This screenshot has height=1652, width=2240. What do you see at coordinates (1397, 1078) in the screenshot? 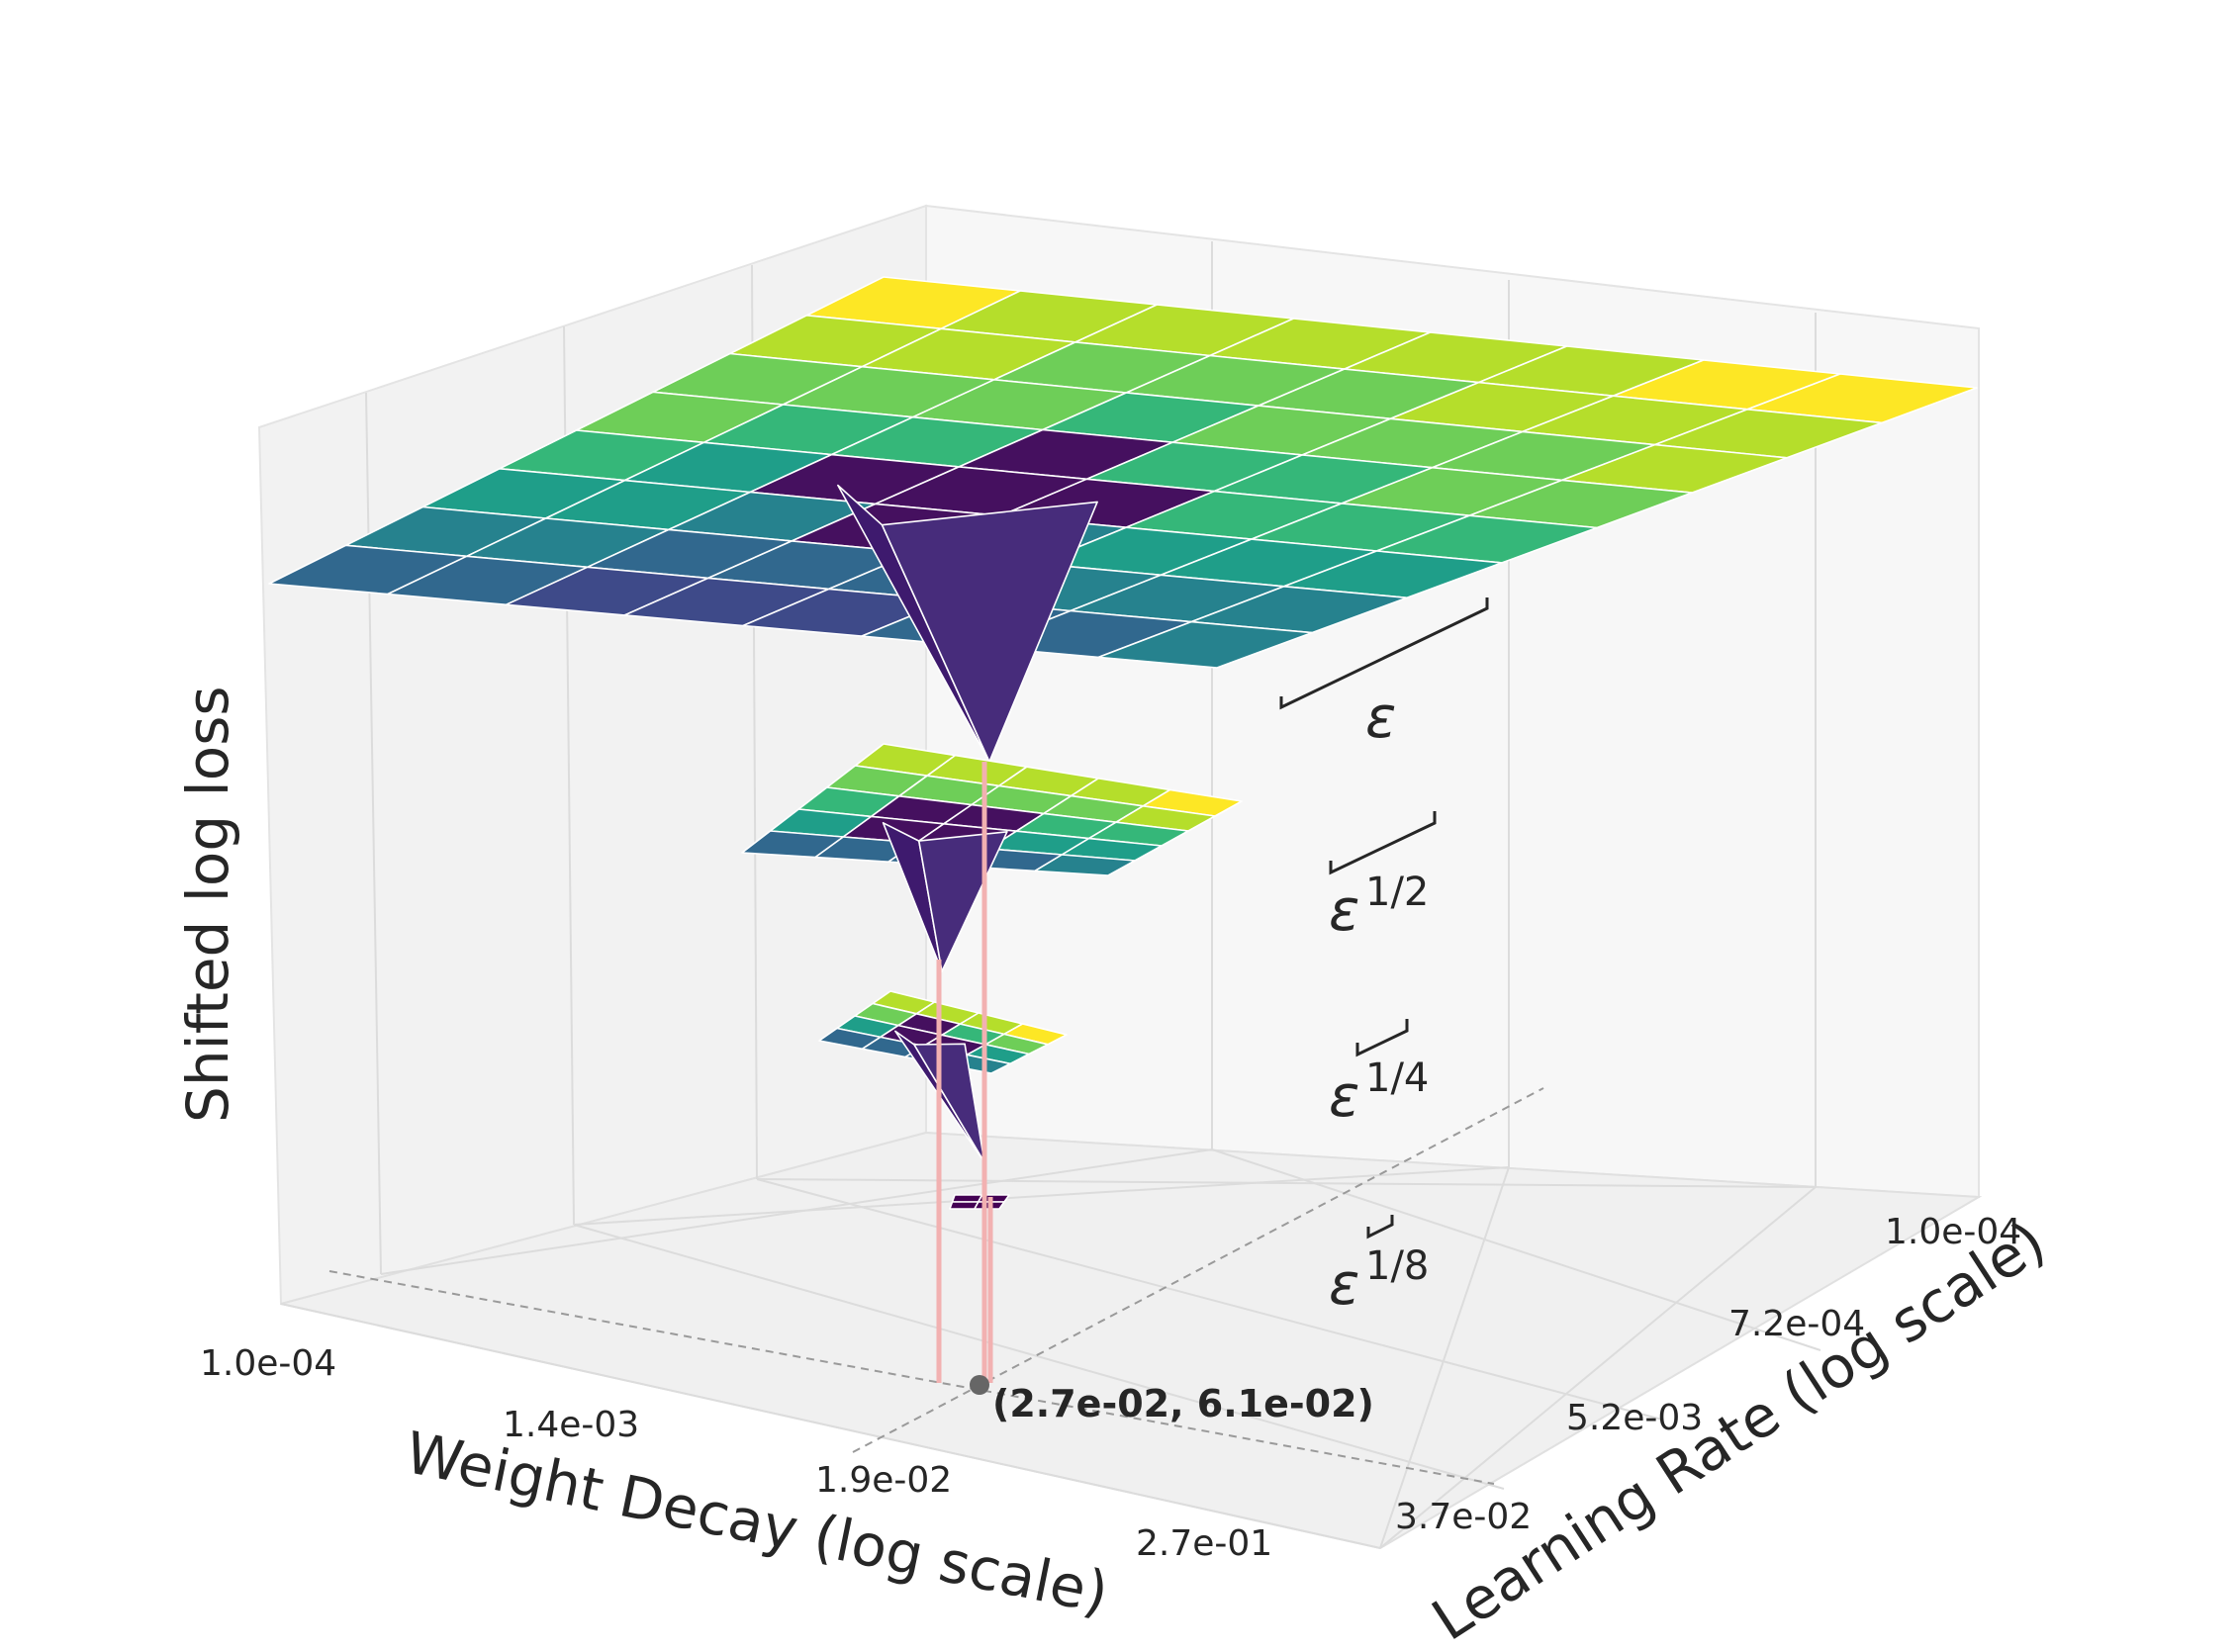
I see `eps-exponent: 1/4` at bounding box center [1397, 1078].